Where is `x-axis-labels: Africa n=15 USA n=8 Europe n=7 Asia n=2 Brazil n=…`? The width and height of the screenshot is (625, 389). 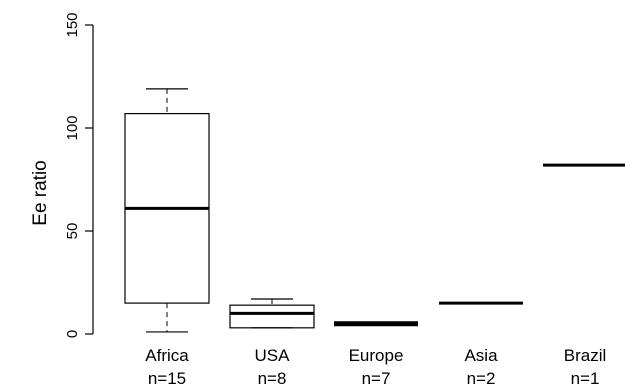 x-axis-labels: Africa n=15 USA n=8 Europe n=7 Asia n=2 Brazil n=… is located at coordinates (375, 367).